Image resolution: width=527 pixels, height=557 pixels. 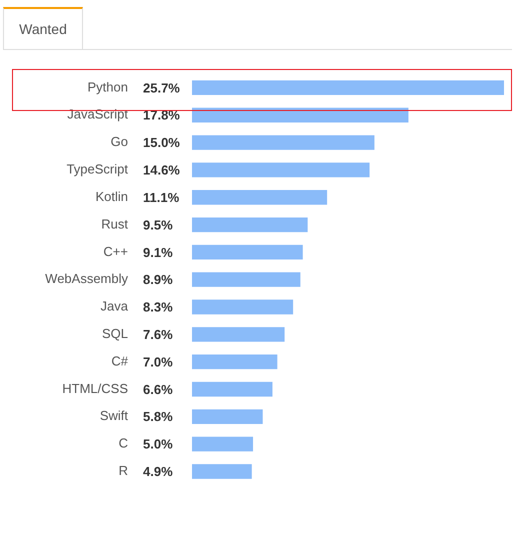 What do you see at coordinates (161, 197) in the screenshot?
I see `data-label: 11.1%` at bounding box center [161, 197].